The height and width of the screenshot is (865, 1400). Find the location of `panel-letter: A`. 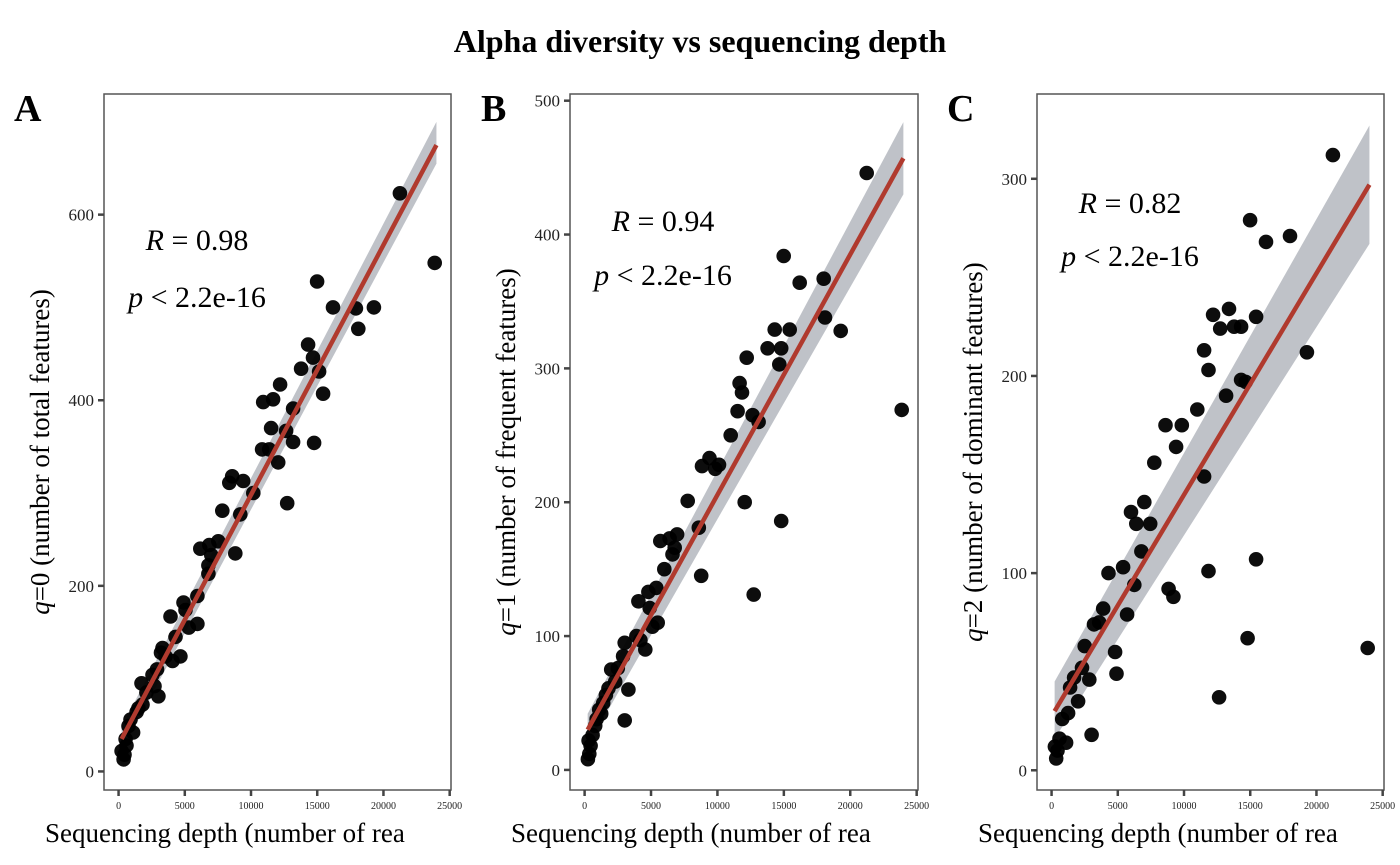

panel-letter: A is located at coordinates (28, 109).